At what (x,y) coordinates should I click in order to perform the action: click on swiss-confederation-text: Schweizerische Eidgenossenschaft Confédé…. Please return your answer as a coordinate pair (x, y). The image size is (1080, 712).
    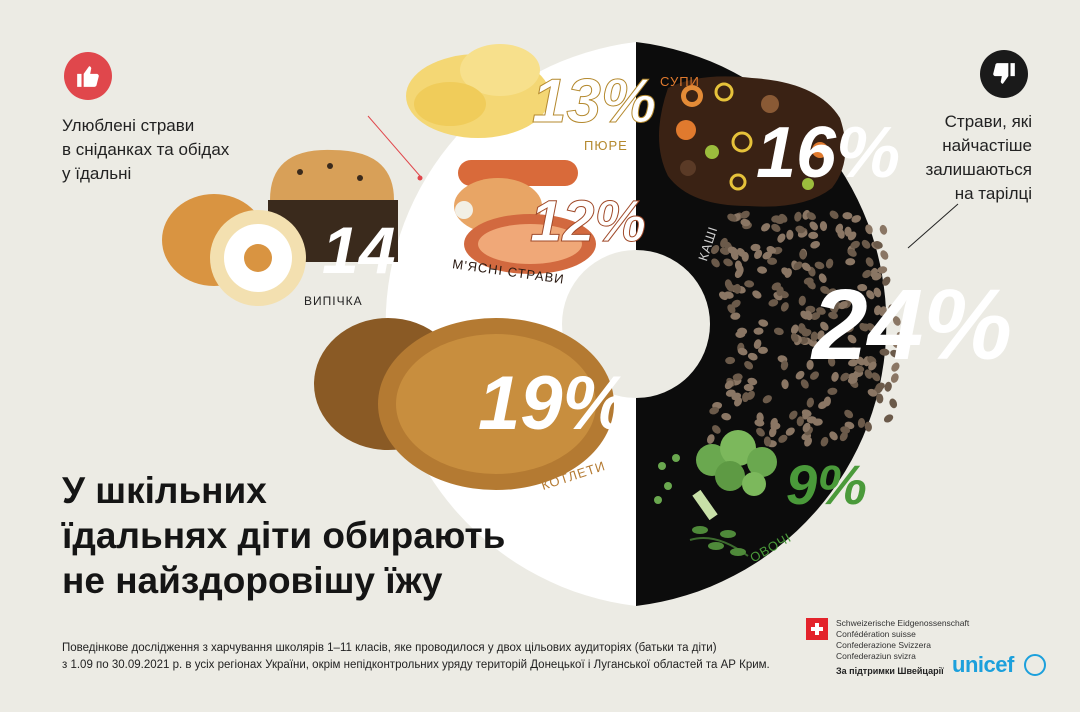
    Looking at the image, I should click on (902, 640).